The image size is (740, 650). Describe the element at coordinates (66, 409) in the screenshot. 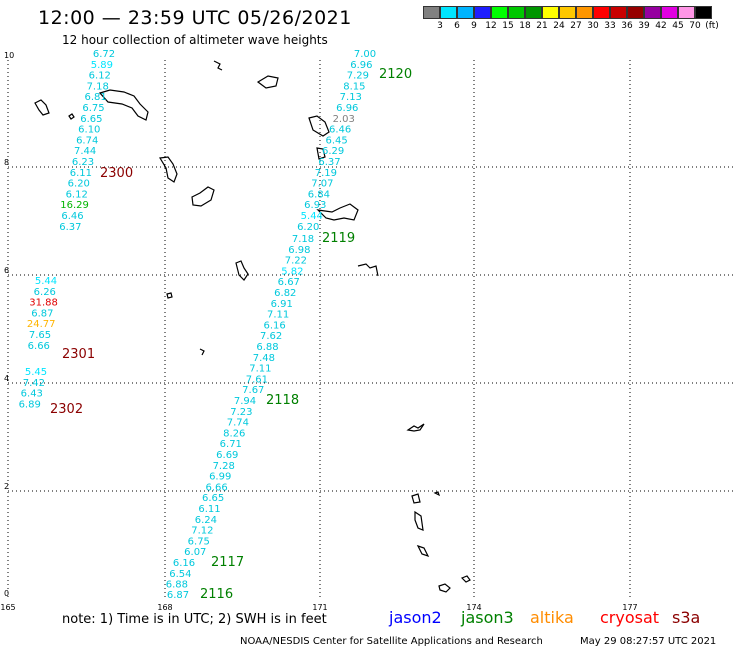

I see `track-id-label: 2302` at that location.